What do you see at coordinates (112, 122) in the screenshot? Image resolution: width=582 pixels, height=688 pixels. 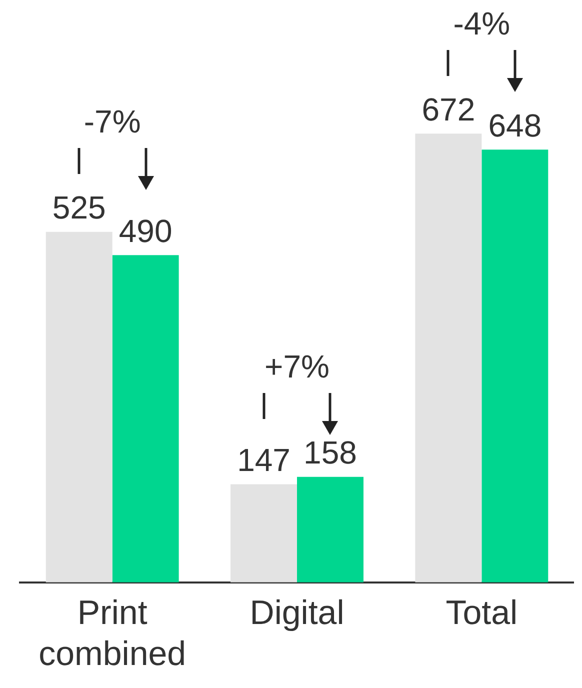 I see `annotation: -7%` at bounding box center [112, 122].